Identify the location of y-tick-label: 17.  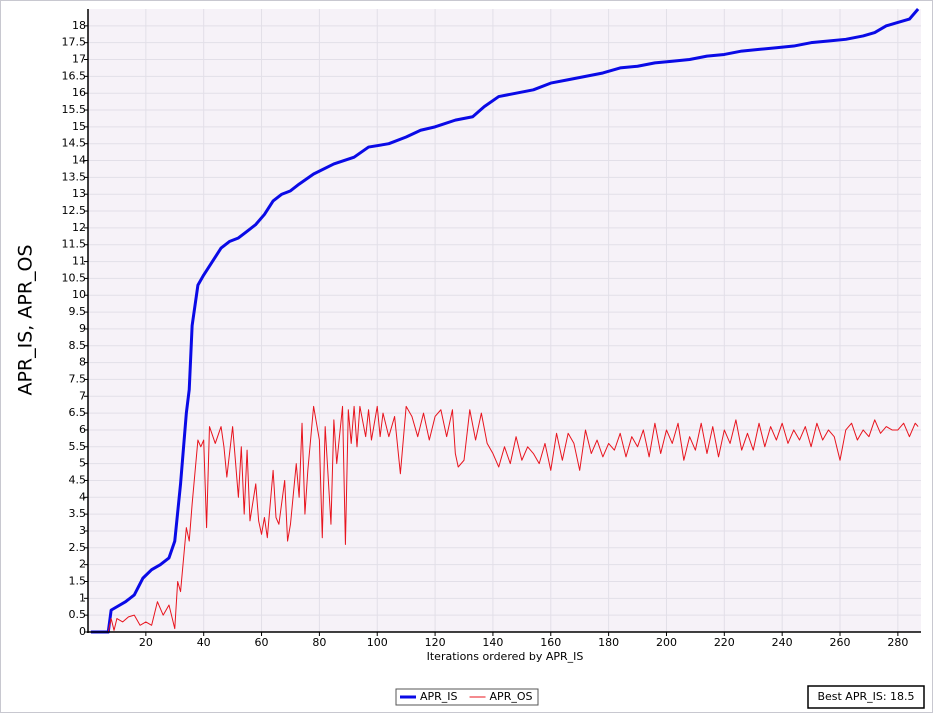
(79, 59).